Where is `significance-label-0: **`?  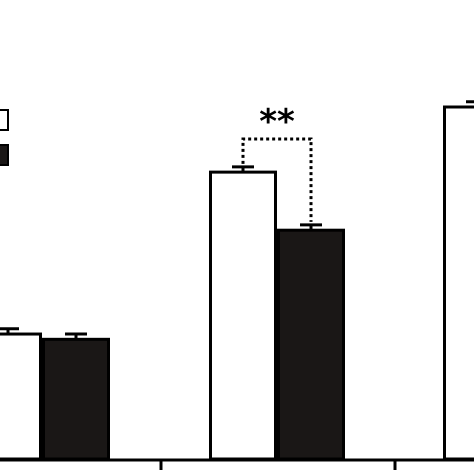 significance-label-0: ** is located at coordinates (277, 122).